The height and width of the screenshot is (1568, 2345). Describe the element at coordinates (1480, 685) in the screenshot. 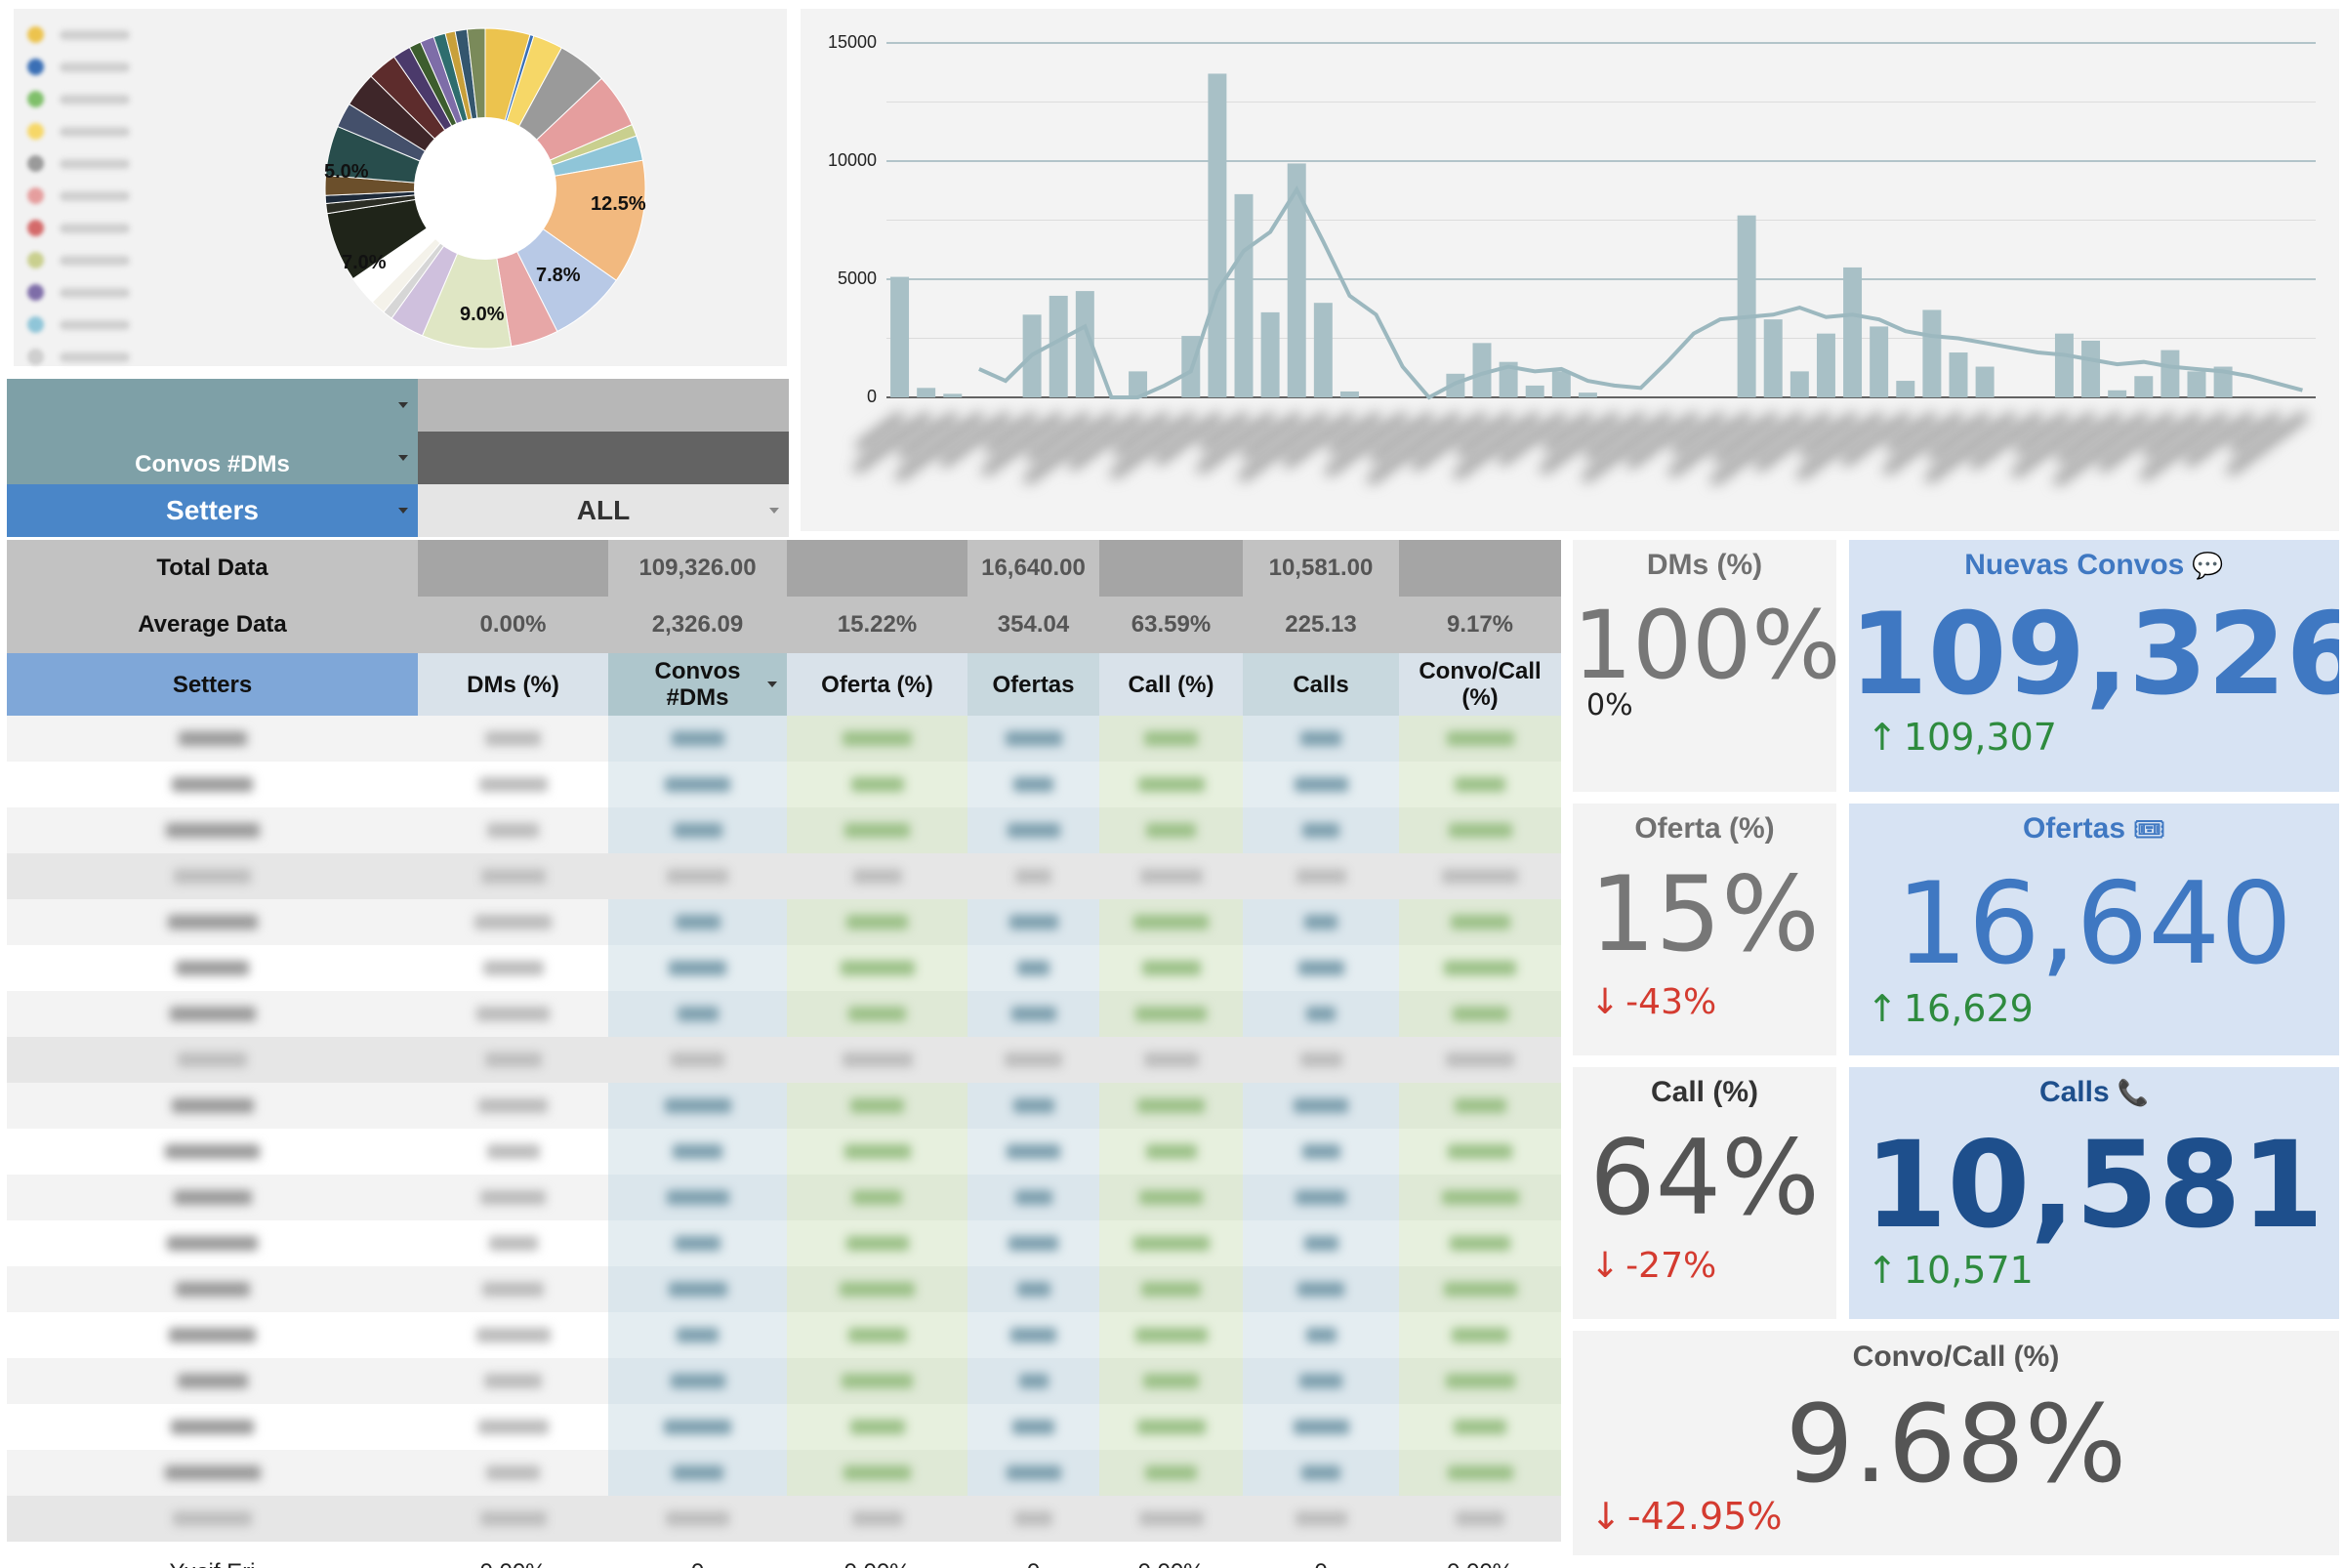

I see `col-header-convo-call-pct: Convo/Call (%)` at that location.